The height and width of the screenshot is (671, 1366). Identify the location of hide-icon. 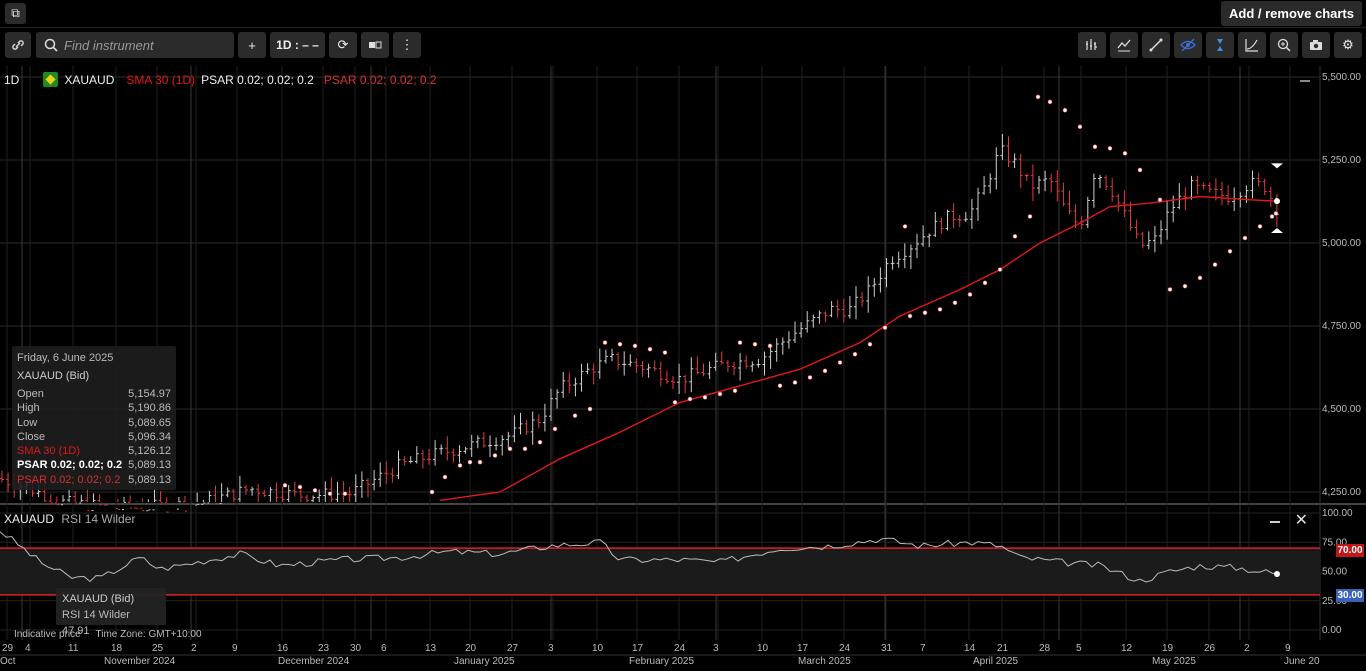
(1188, 45).